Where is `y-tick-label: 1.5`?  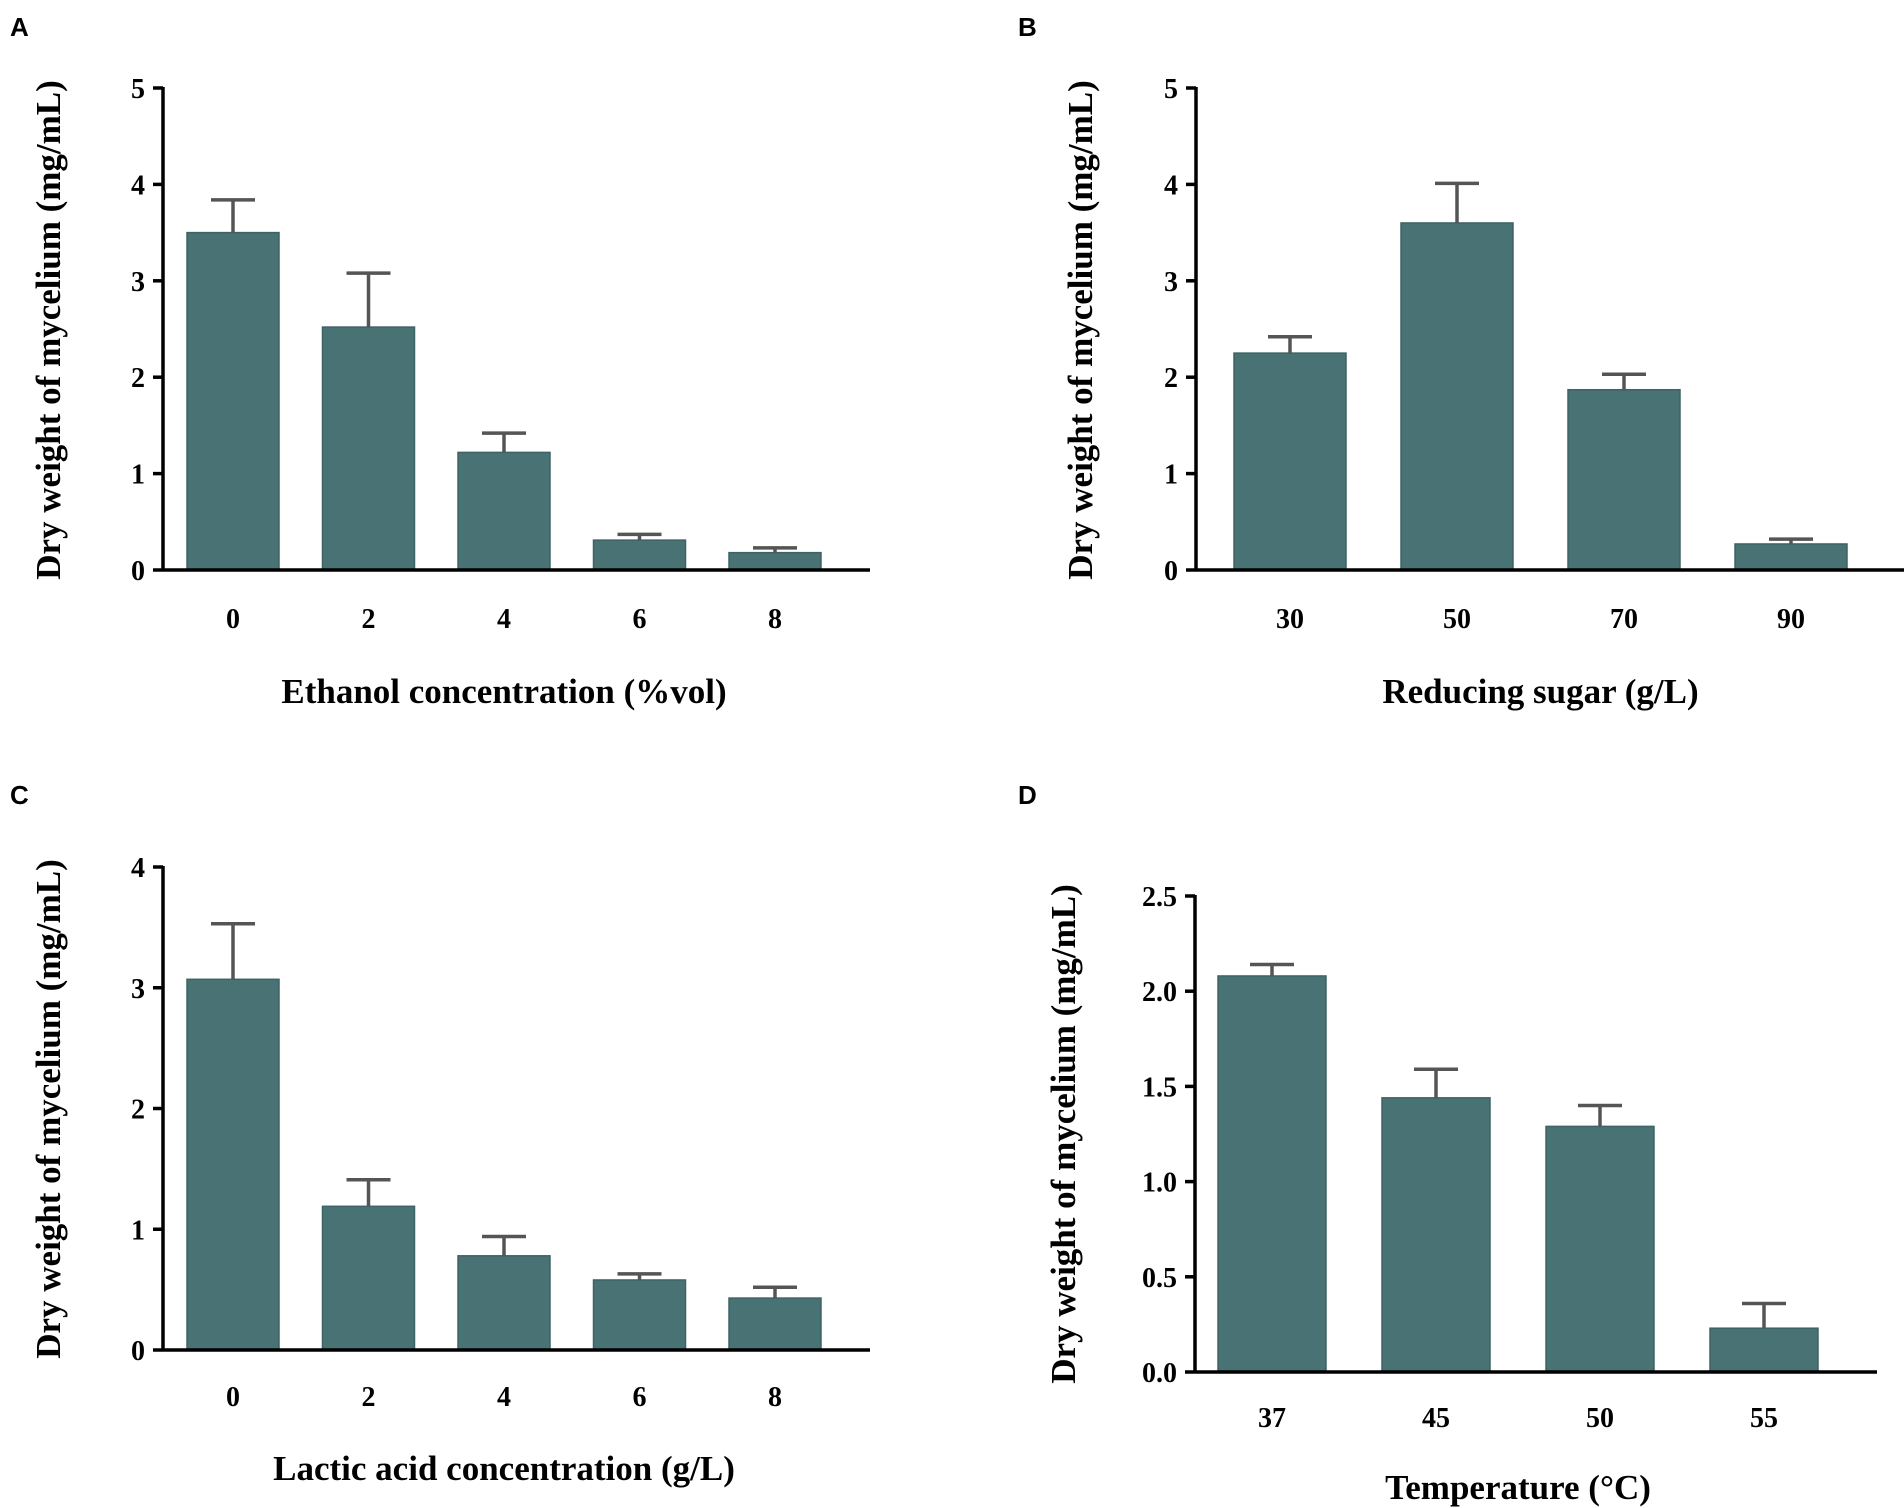
y-tick-label: 1.5 is located at coordinates (1159, 1087).